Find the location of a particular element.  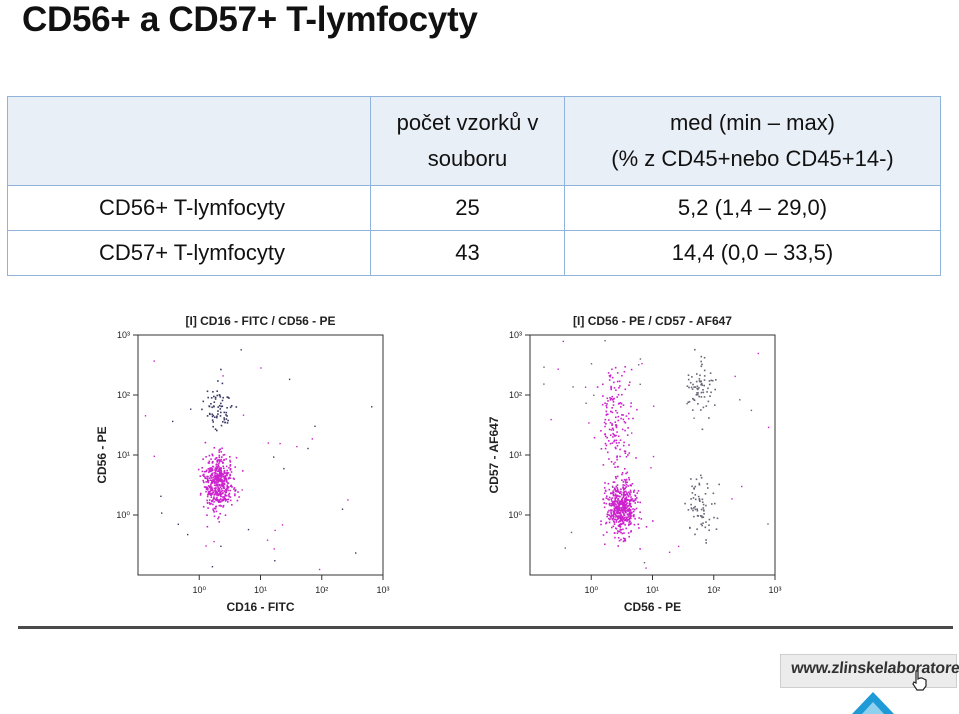

website-link: www.zlinskelaboratore.cz is located at coordinates (869, 672).